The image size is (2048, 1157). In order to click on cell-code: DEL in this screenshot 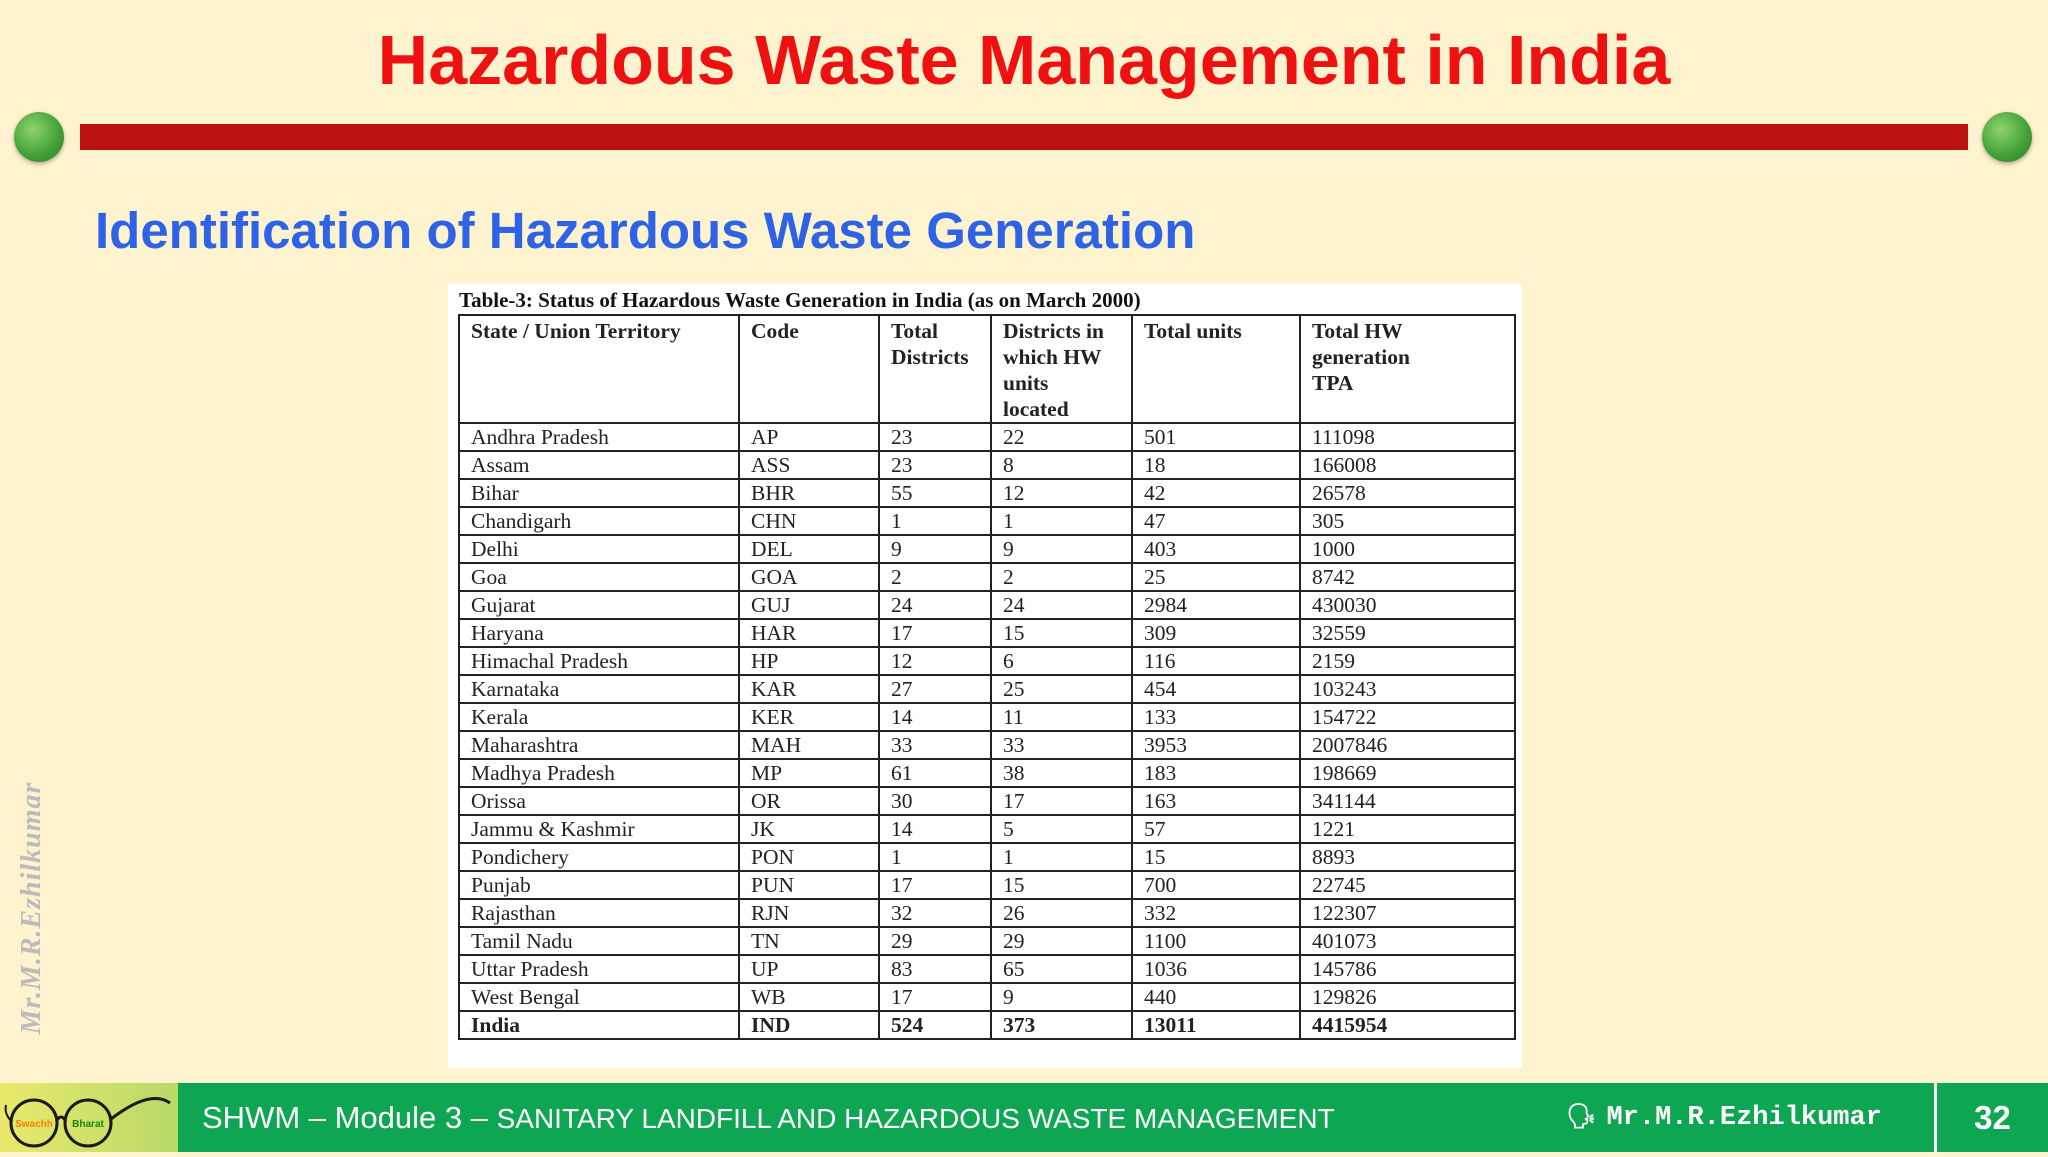, I will do `click(809, 549)`.